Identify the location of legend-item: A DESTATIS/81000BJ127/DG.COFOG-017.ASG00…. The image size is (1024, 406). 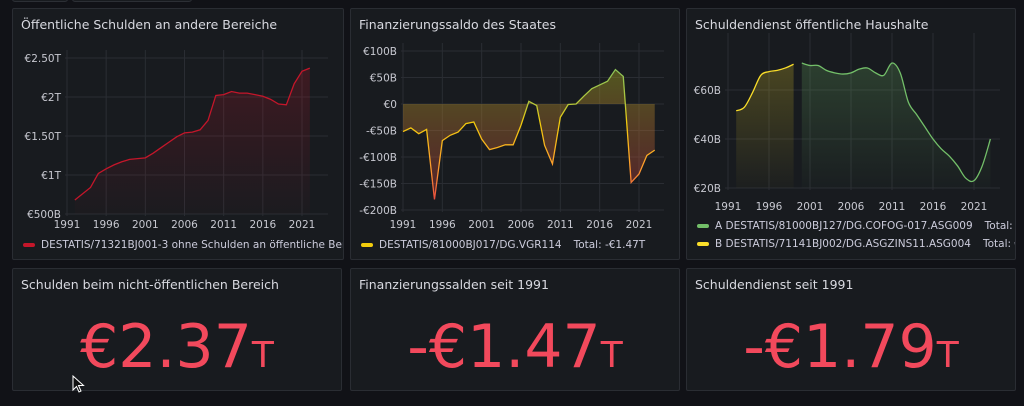
(856, 226).